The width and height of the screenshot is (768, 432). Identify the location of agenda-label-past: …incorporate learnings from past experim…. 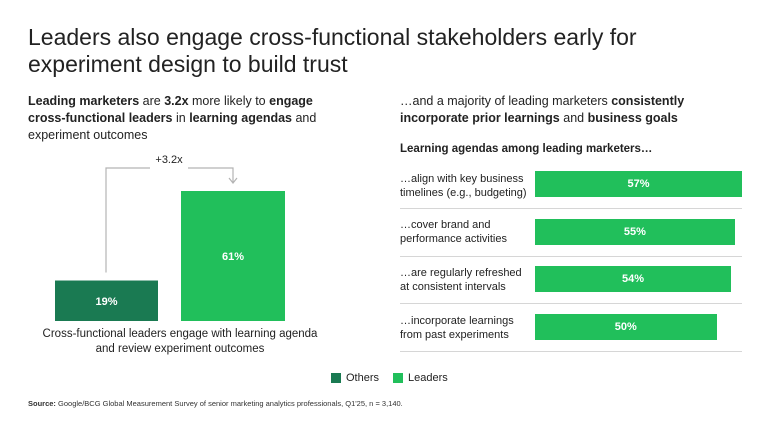
(457, 328).